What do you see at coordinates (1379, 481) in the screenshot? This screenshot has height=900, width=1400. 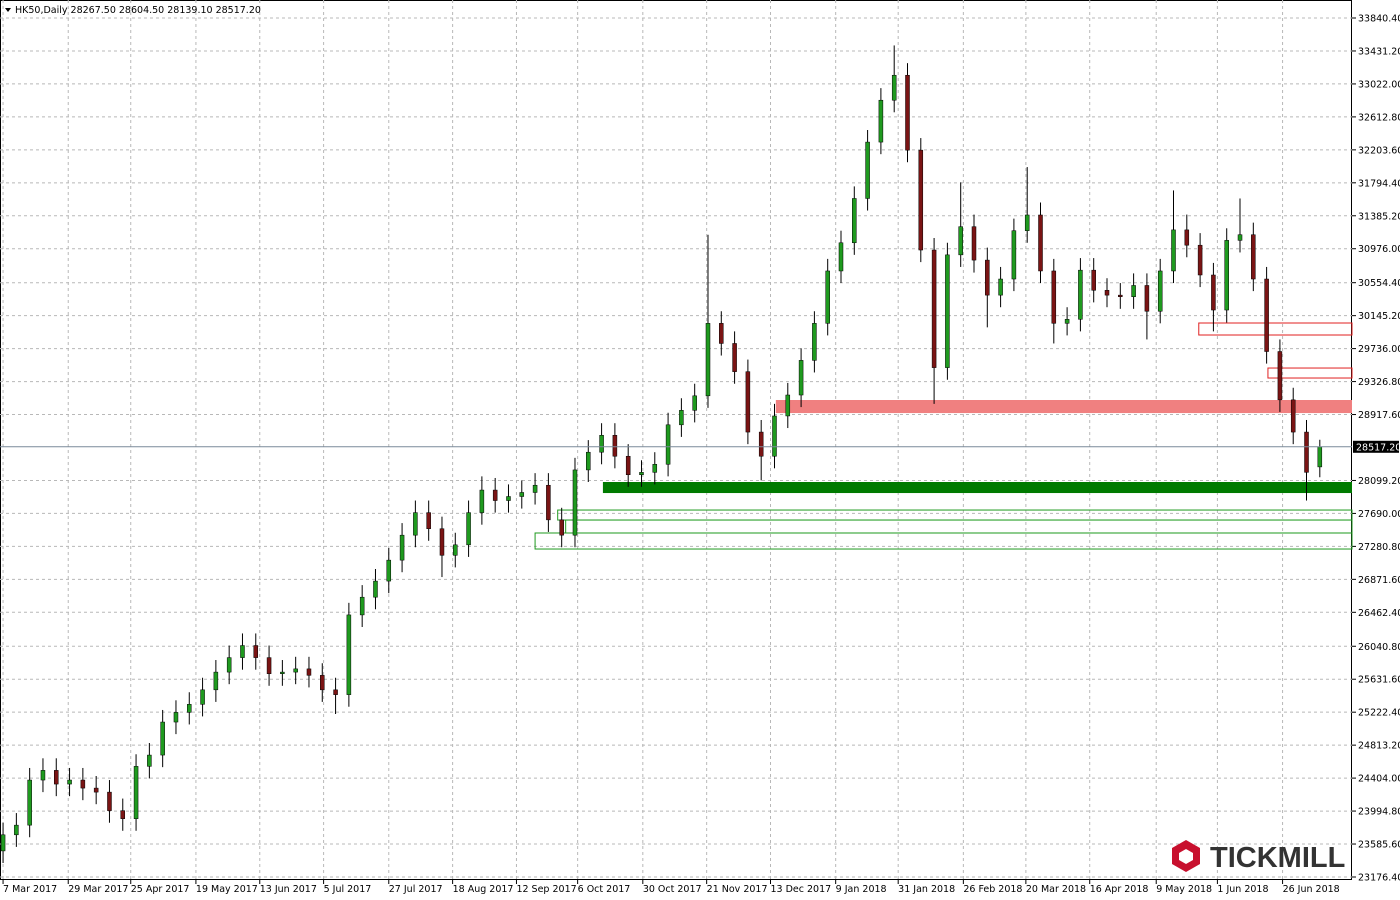 I see `y-tick-label: 28099.20` at bounding box center [1379, 481].